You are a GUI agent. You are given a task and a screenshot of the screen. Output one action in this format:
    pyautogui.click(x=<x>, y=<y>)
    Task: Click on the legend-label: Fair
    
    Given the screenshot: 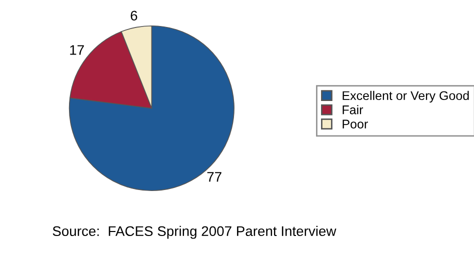 What is the action you would take?
    pyautogui.click(x=353, y=109)
    